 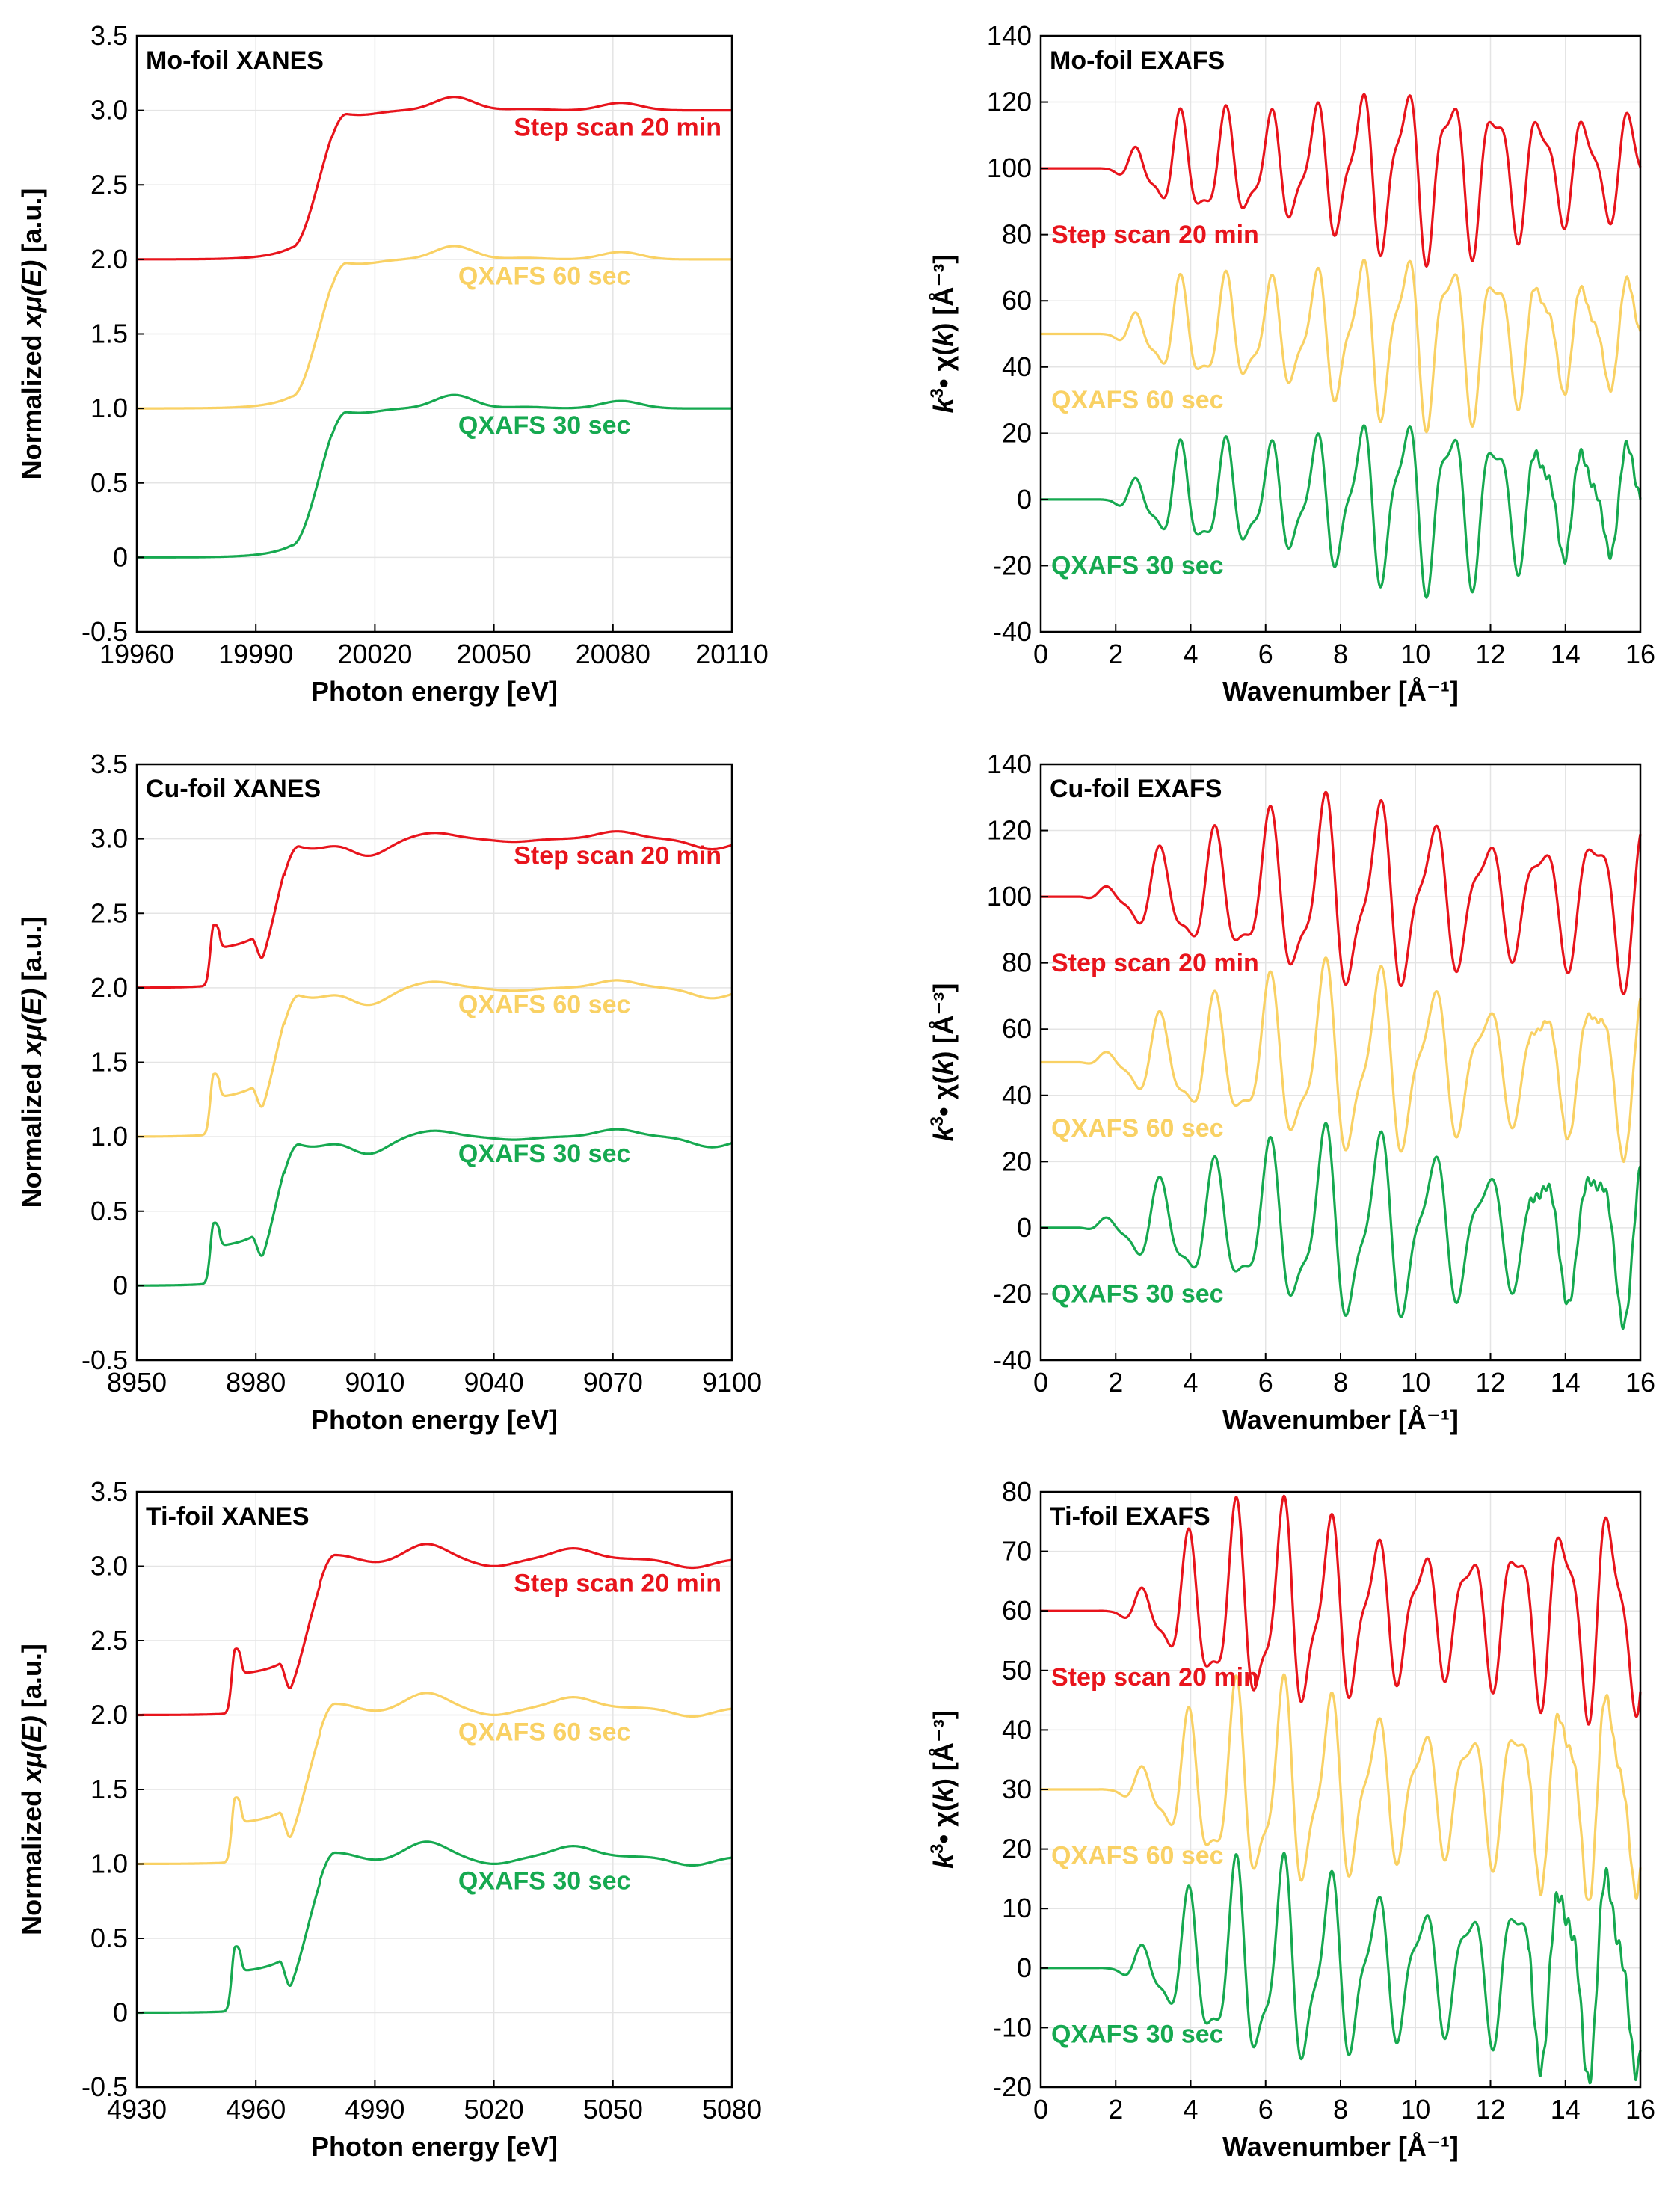 I want to click on y-tick-label: -10, so click(x=1012, y=2027).